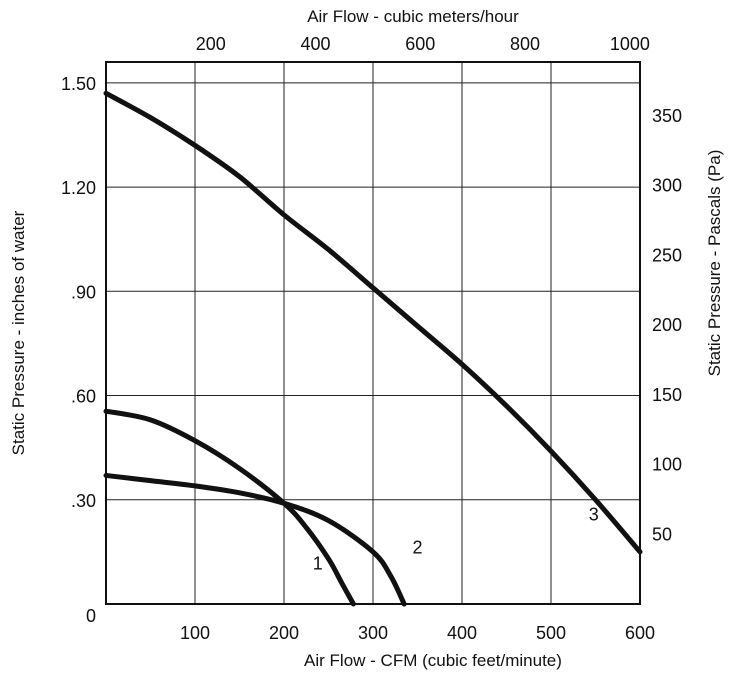  I want to click on x2-tick-label: 1000, so click(630, 44).